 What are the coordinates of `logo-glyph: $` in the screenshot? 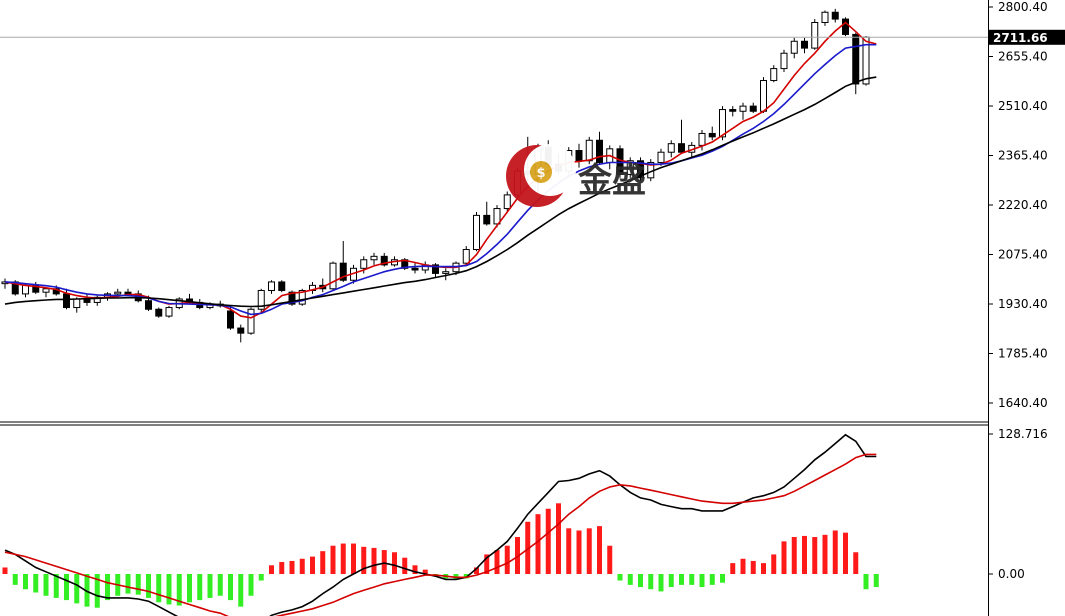 It's located at (540, 173).